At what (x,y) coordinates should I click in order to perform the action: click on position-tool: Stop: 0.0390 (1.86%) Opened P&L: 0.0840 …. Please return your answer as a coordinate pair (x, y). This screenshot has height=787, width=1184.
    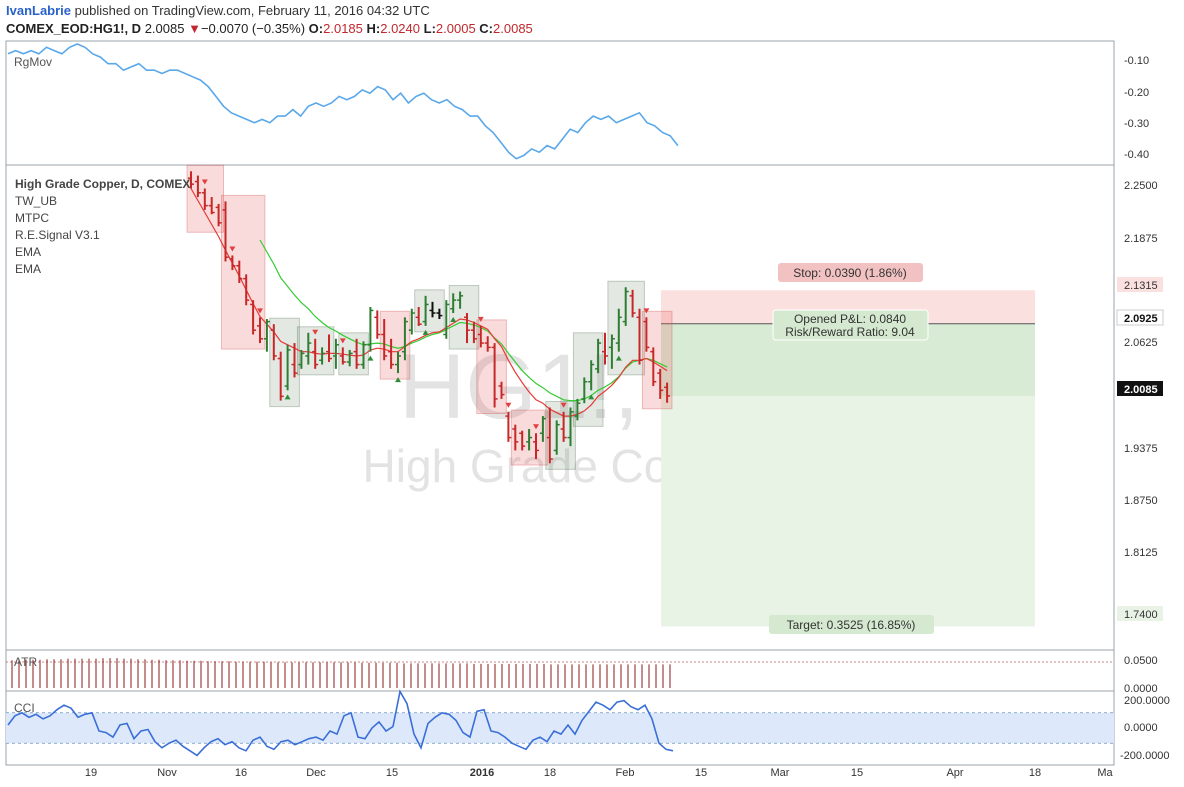
    Looking at the image, I should click on (848, 448).